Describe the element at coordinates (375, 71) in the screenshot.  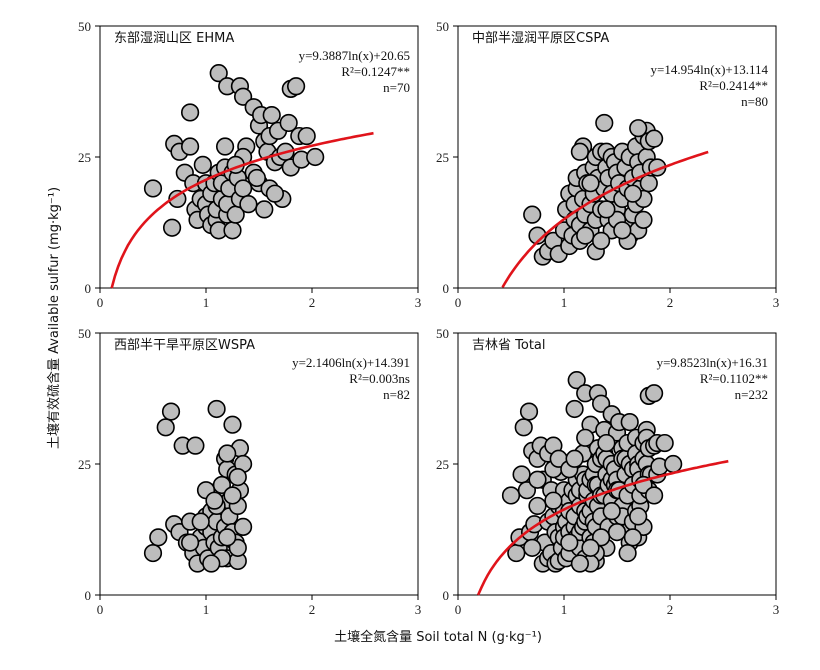
I see `r-squared: R²=0.1247**` at that location.